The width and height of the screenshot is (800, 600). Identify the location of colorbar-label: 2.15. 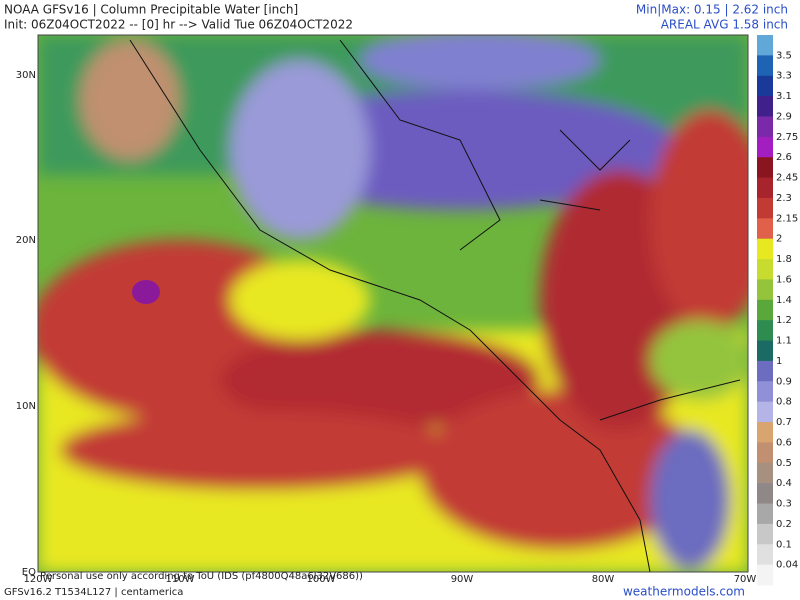
(787, 218).